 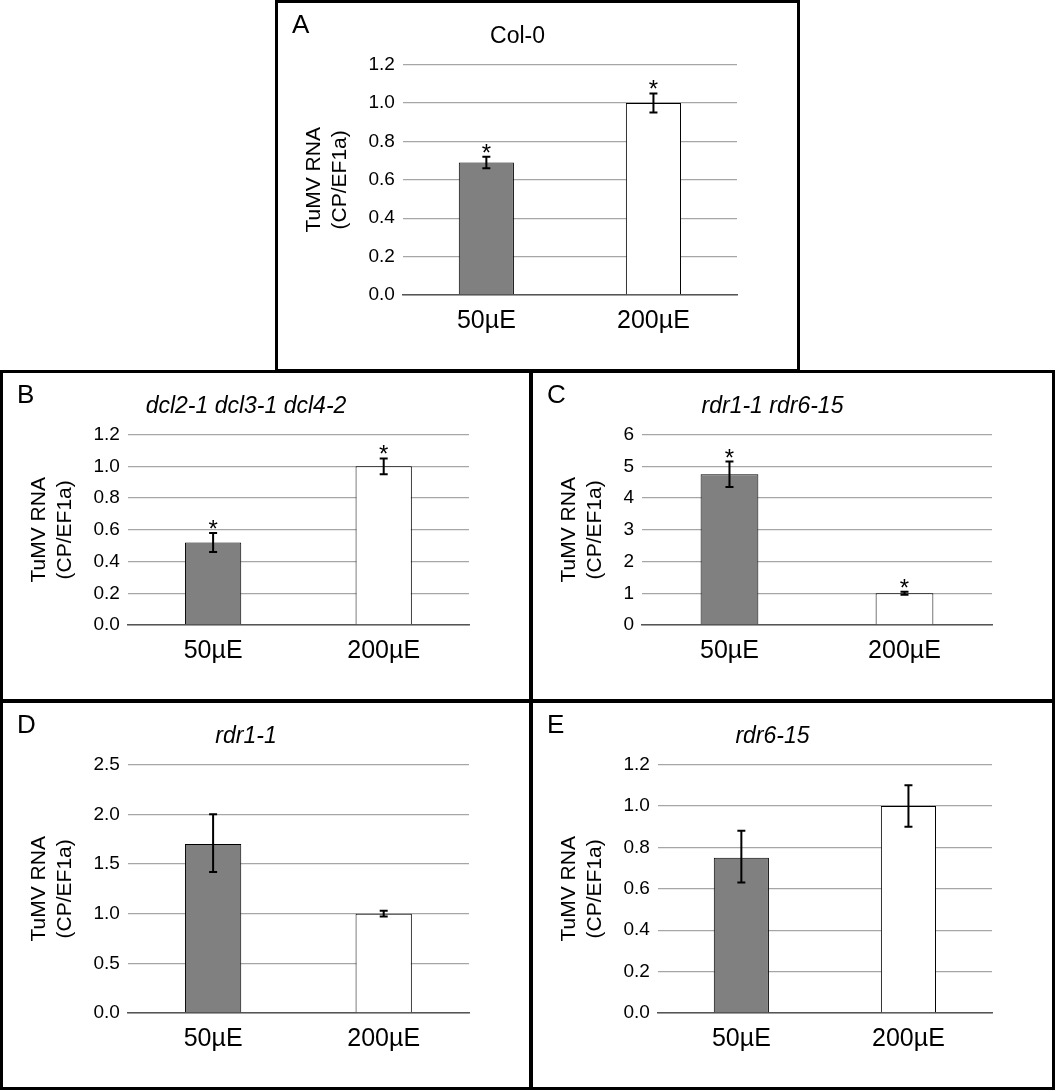 What do you see at coordinates (628, 624) in the screenshot?
I see `y-tick-label: 0` at bounding box center [628, 624].